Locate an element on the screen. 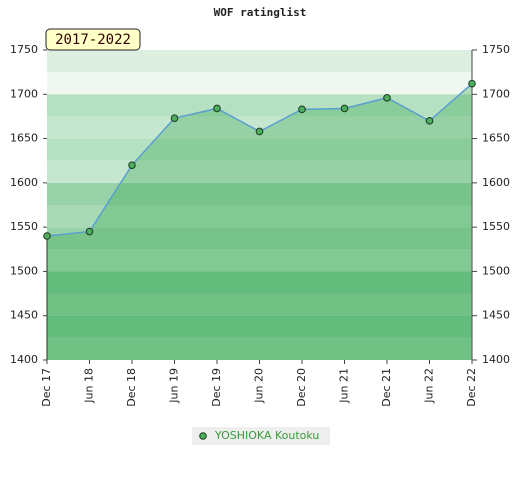 This screenshot has width=520, height=480. x-tick-label: Dec 21 is located at coordinates (386, 387).